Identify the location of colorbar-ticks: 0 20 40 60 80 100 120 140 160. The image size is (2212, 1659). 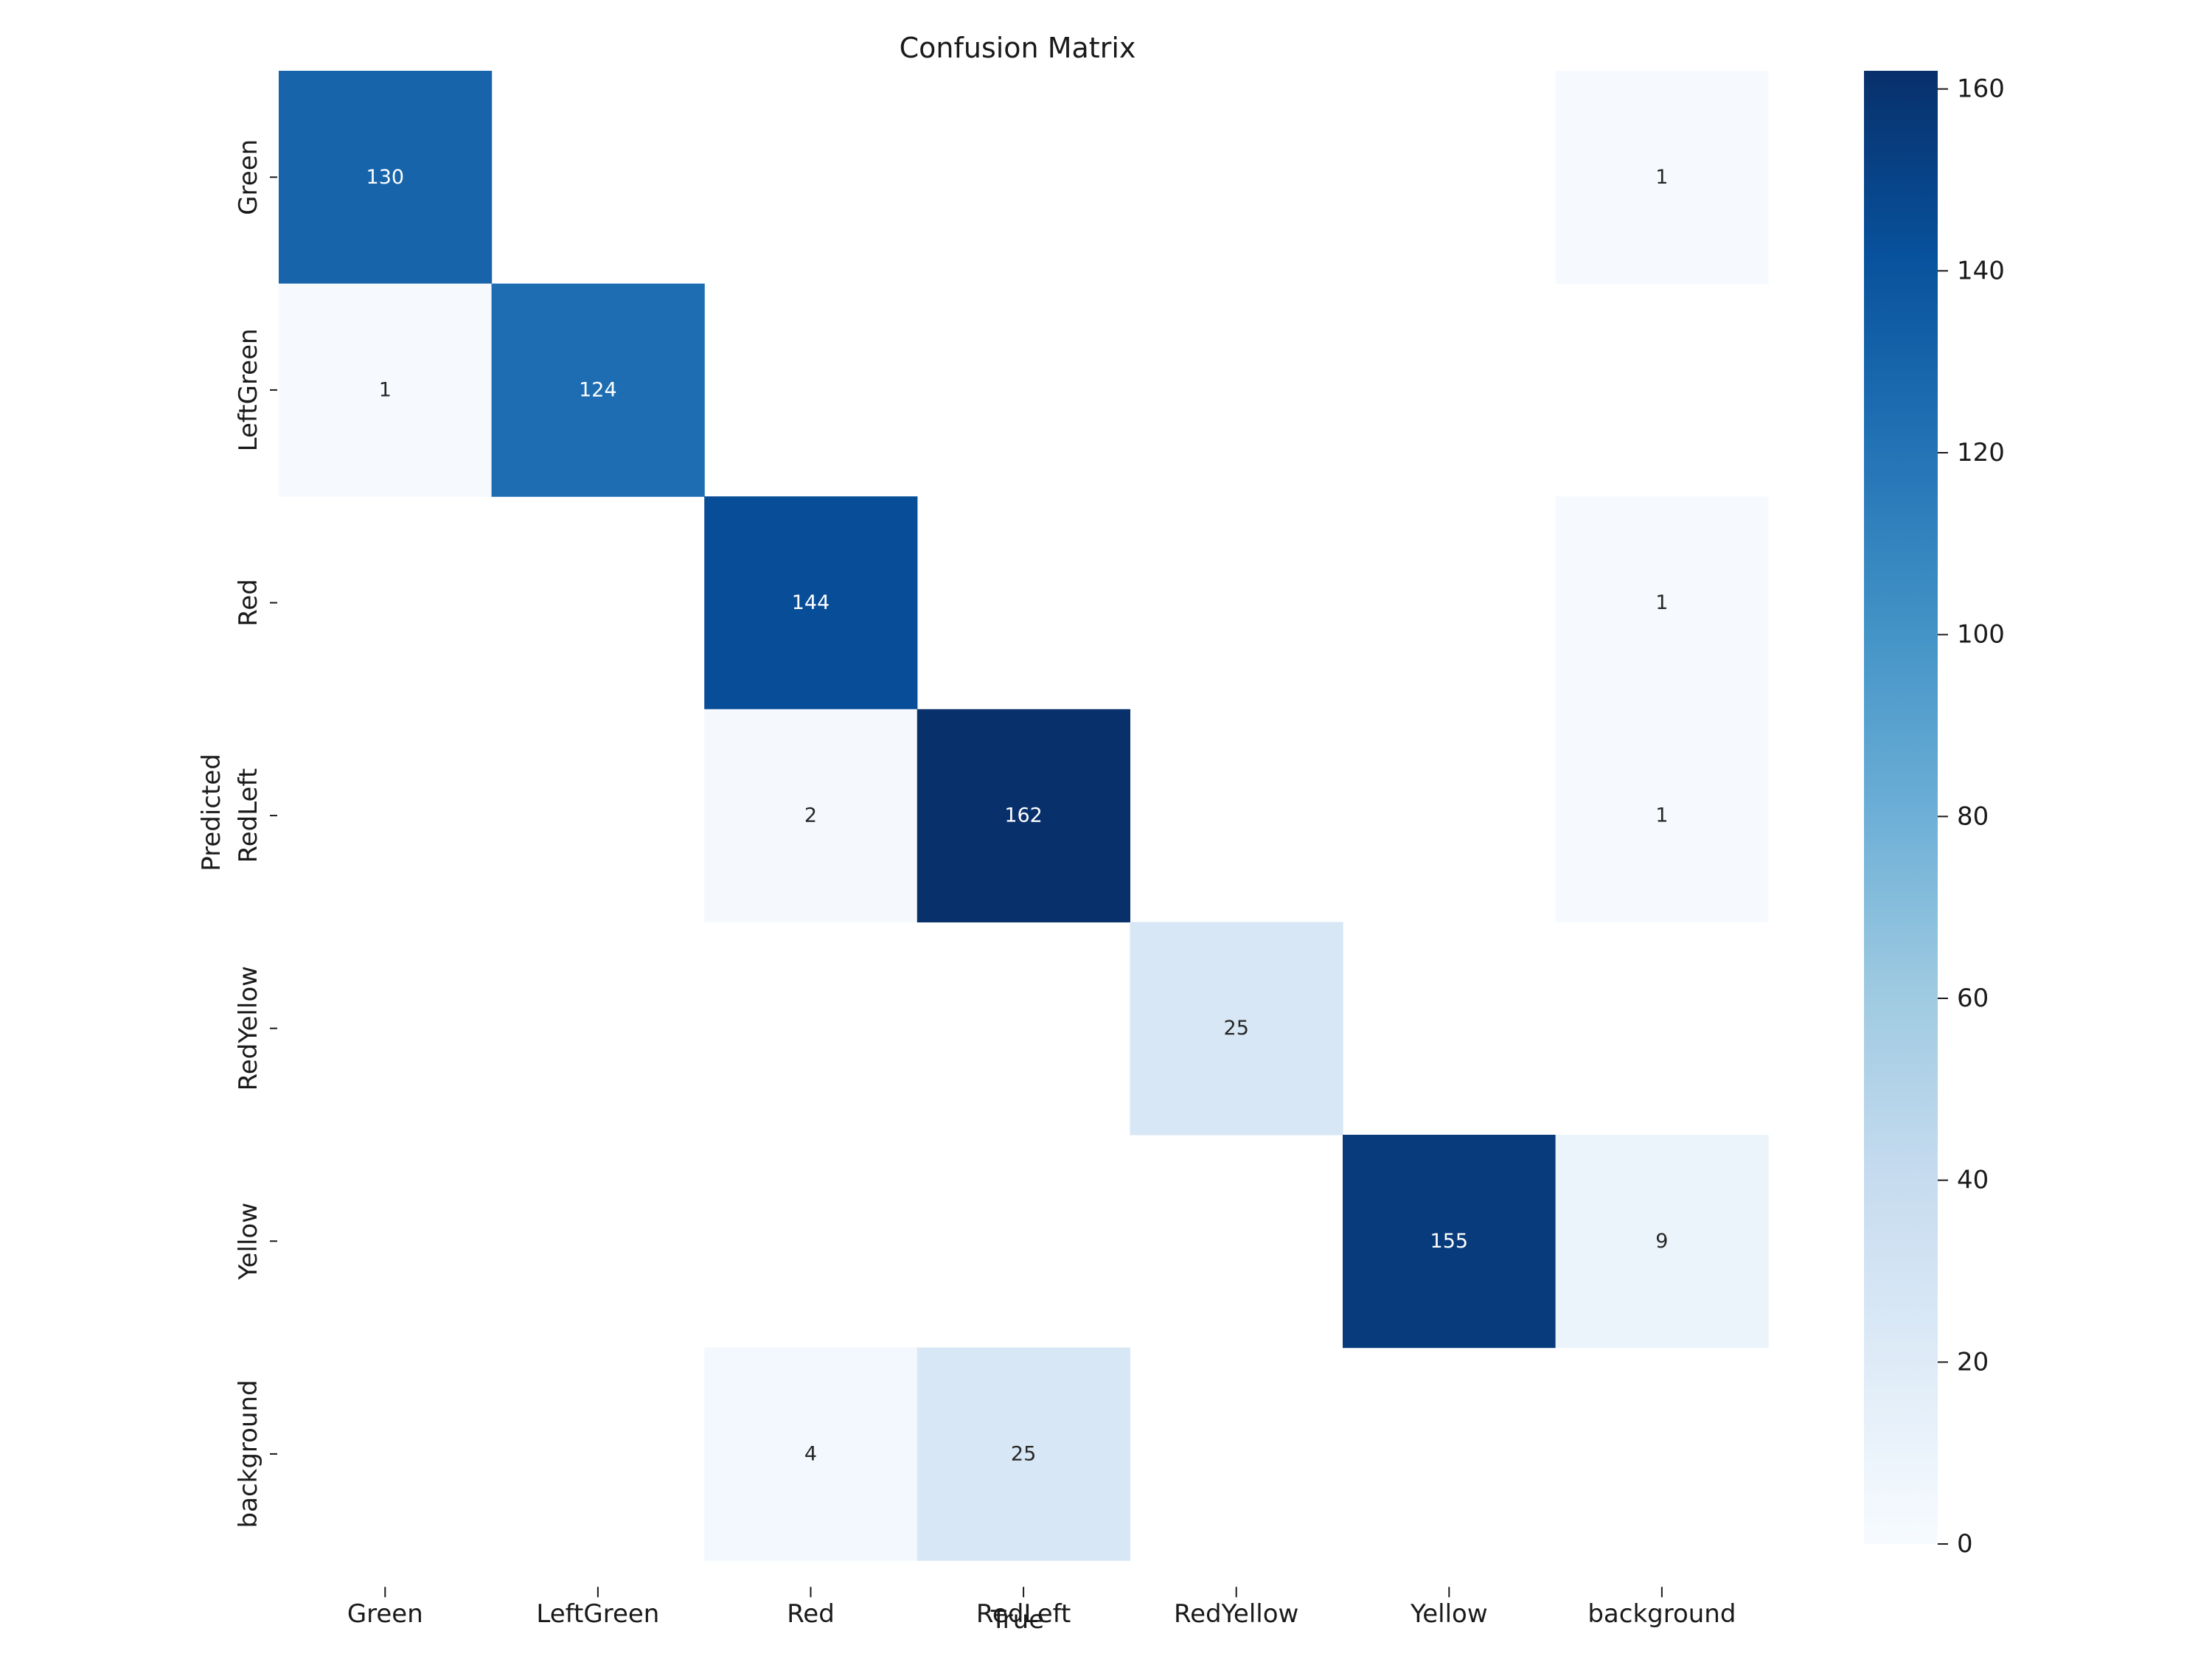
(1971, 816).